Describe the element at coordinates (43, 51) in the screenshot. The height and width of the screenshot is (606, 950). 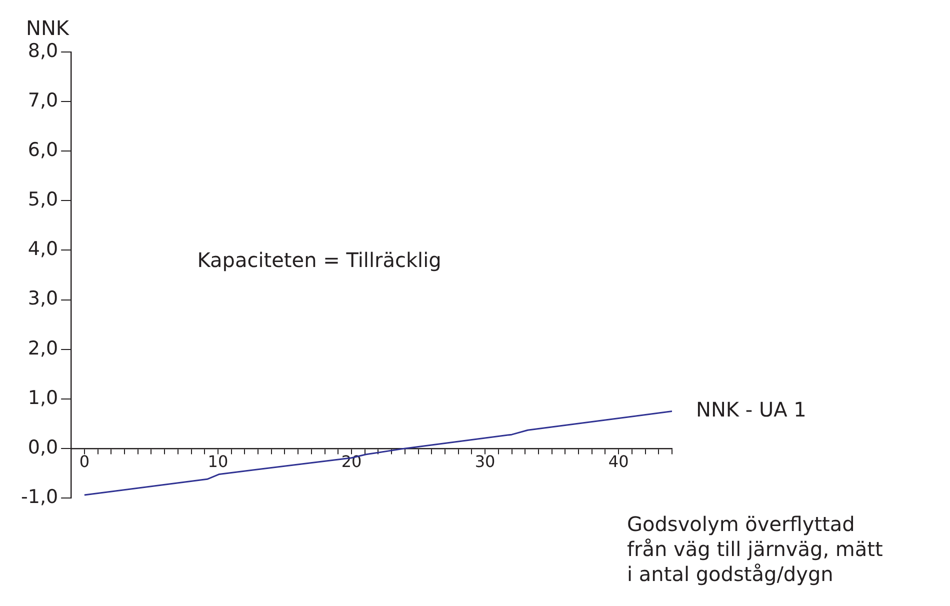
I see `y-tick-label: 8,0` at that location.